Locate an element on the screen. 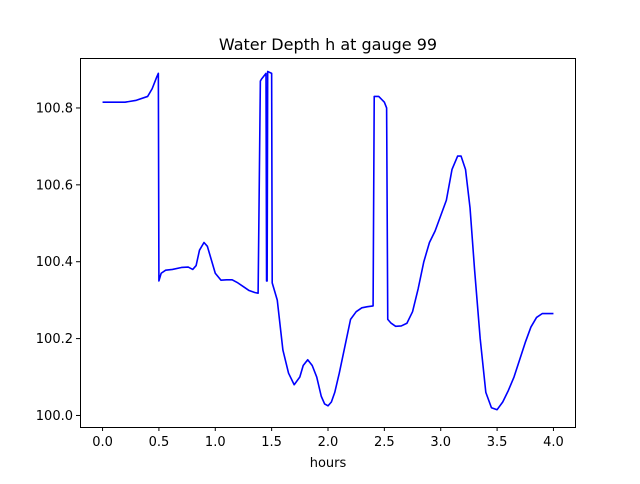 This screenshot has height=484, width=640. x-axis-label: hours is located at coordinates (328, 463).